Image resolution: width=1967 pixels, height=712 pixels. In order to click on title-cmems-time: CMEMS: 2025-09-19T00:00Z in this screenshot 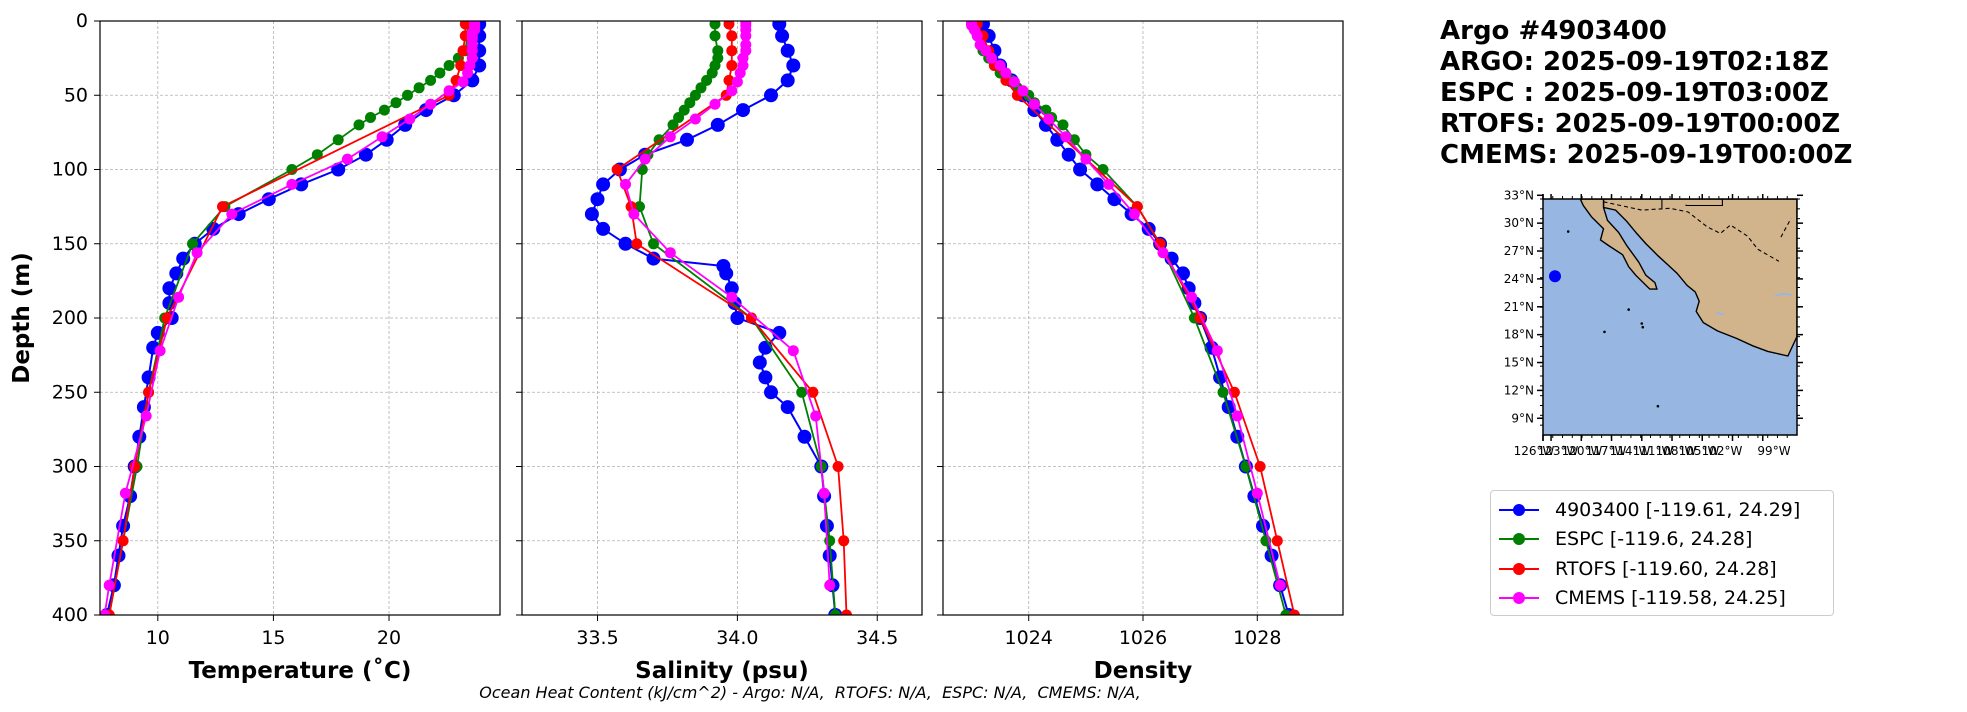, I will do `click(1646, 155)`.